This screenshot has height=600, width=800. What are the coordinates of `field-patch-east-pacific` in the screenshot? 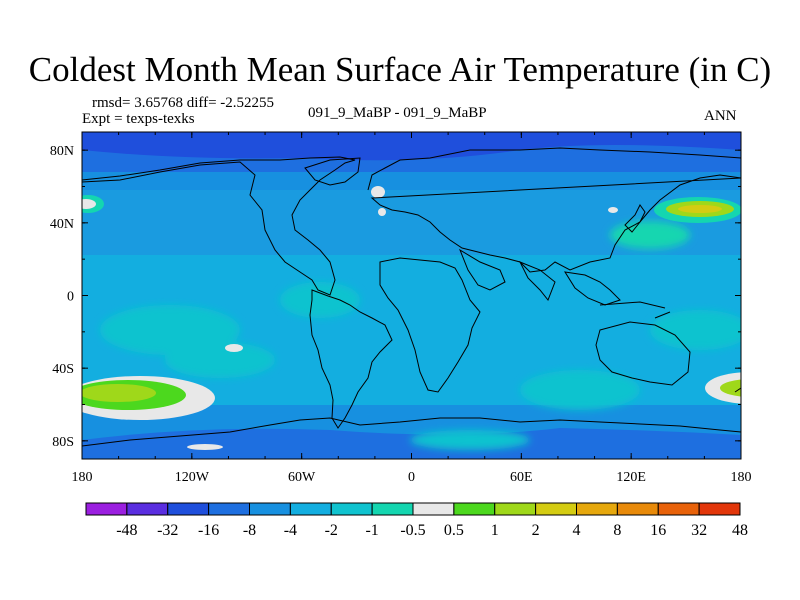 It's located at (170, 330).